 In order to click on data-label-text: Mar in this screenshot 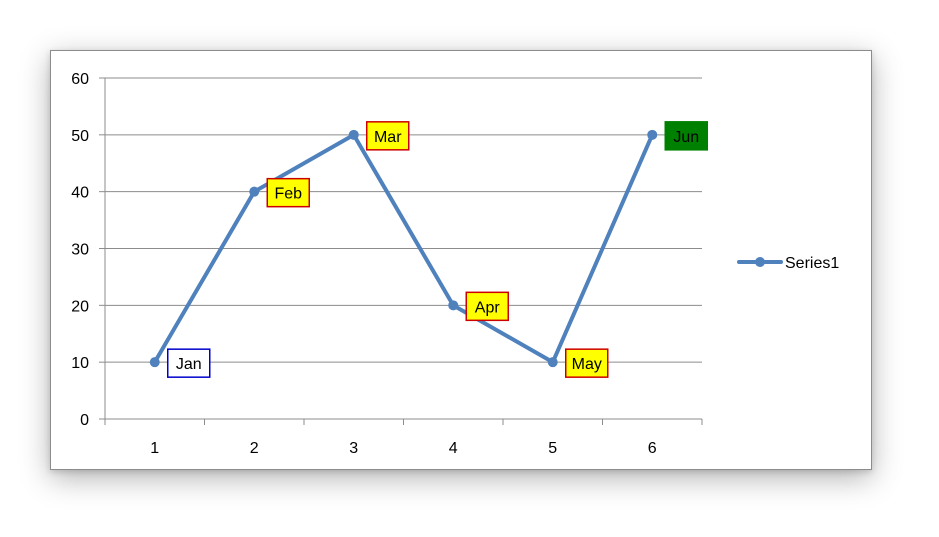, I will do `click(388, 137)`.